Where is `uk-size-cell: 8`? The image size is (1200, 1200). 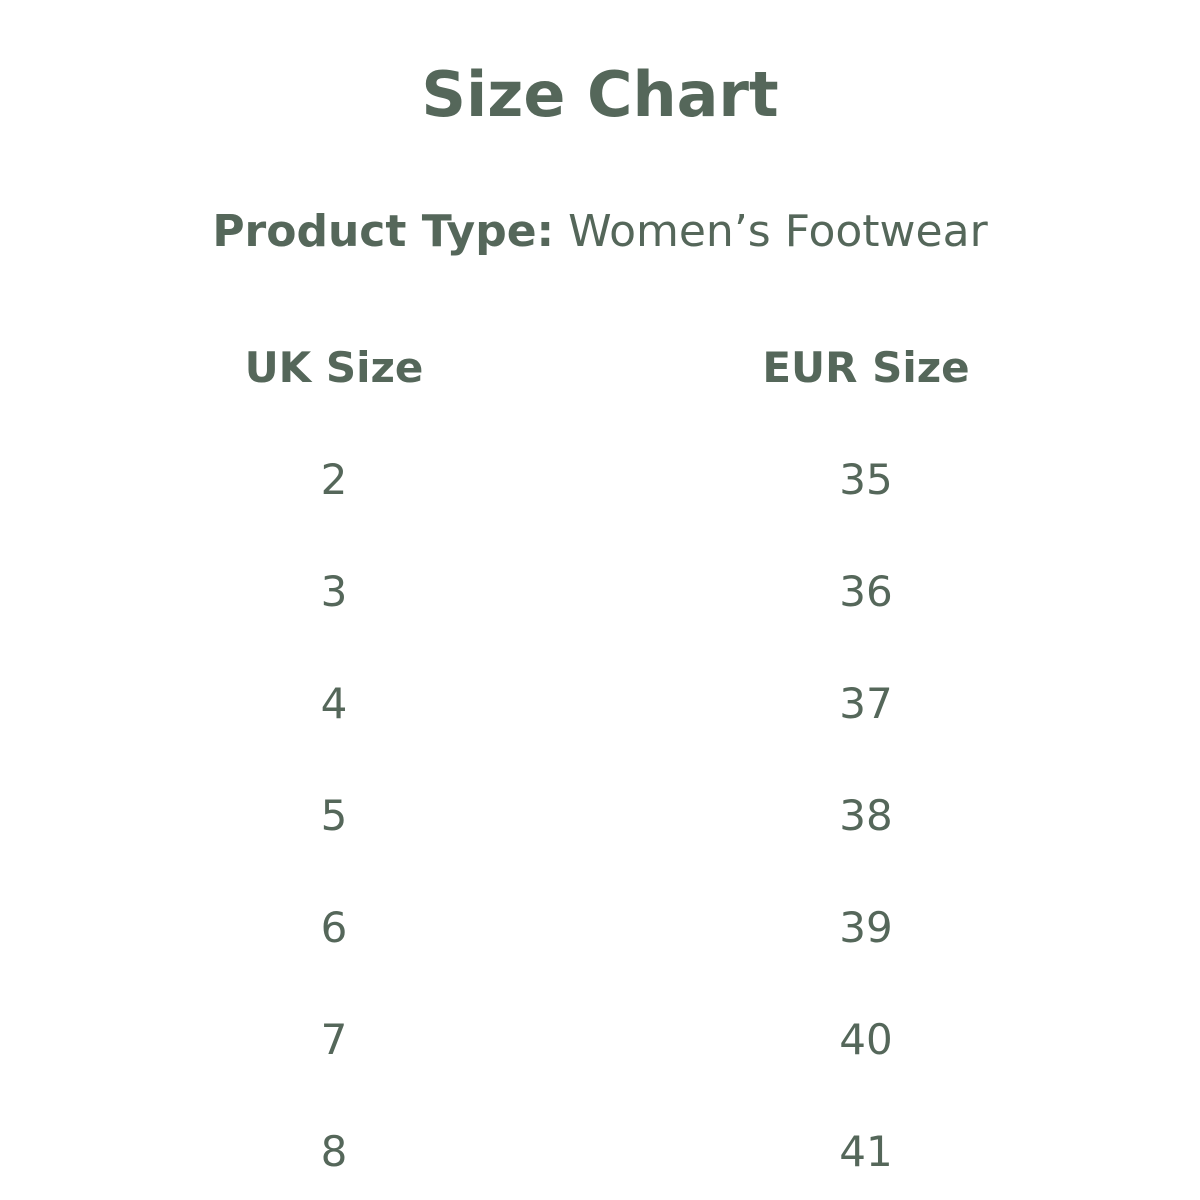 uk-size-cell: 8 is located at coordinates (334, 1151).